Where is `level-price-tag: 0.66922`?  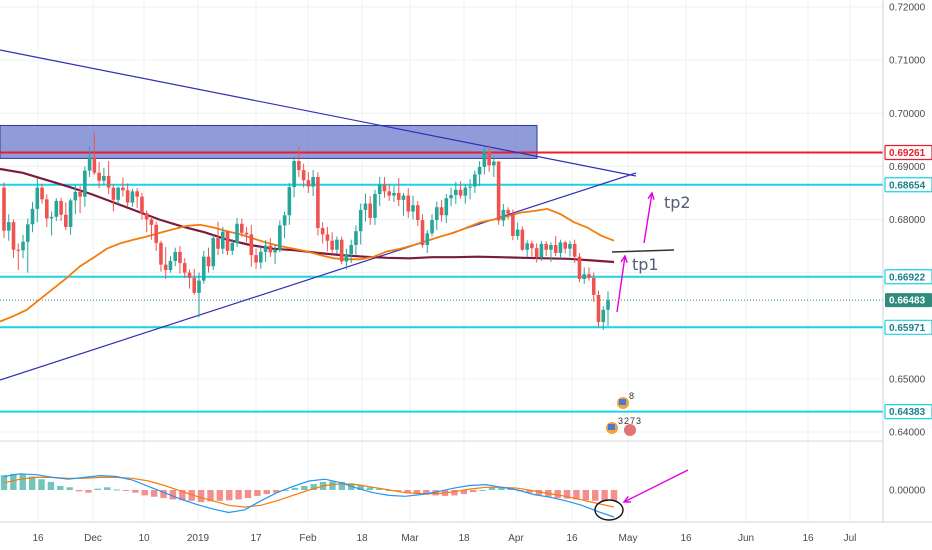
level-price-tag: 0.66922 is located at coordinates (908, 277).